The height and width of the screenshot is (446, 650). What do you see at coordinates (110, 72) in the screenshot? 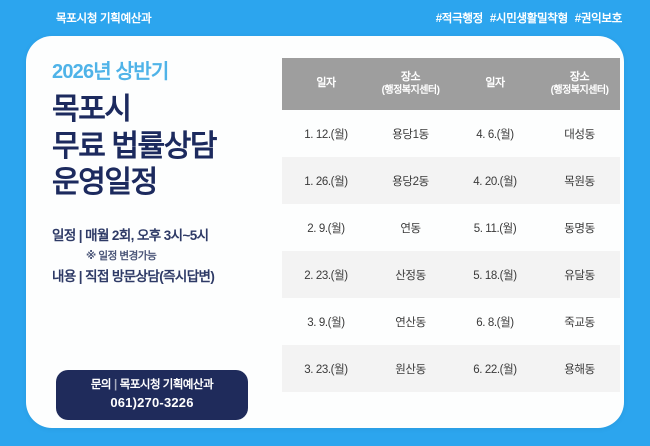
I see `eyebrow-text: 2026년 상반기` at bounding box center [110, 72].